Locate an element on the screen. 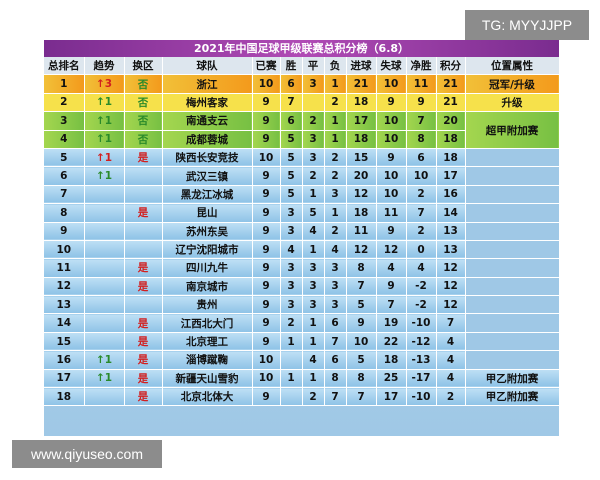  attr-champion: 冠军/升级 is located at coordinates (512, 84).